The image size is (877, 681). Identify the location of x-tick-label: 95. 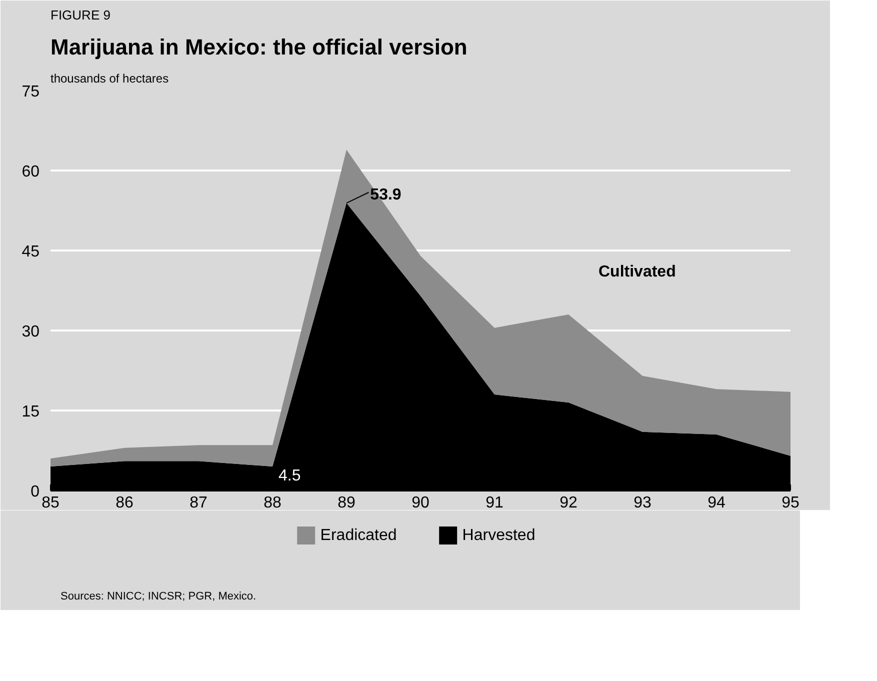
(791, 503).